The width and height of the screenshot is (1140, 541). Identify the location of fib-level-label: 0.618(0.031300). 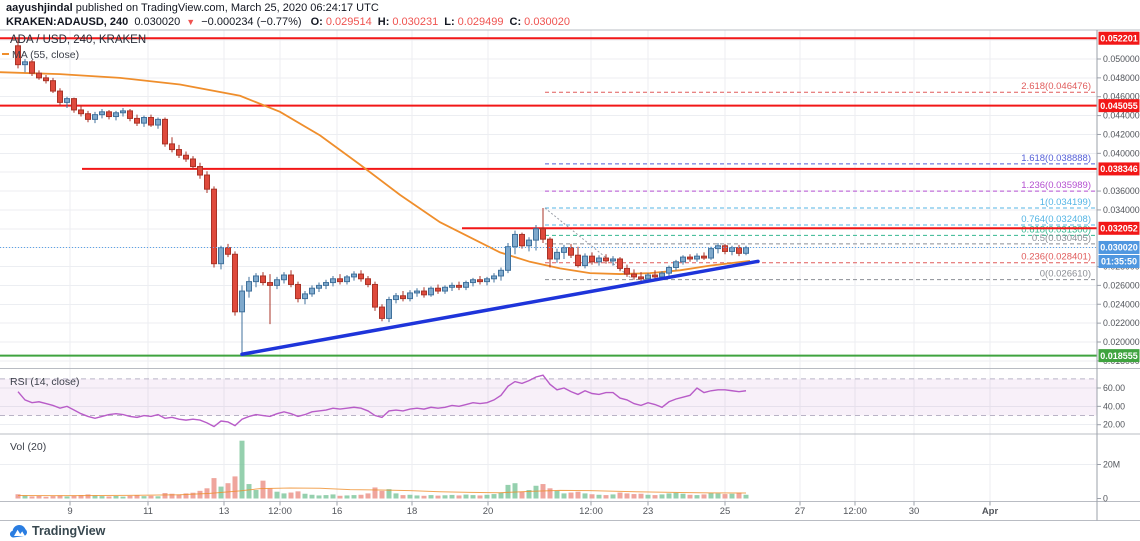
(1056, 229).